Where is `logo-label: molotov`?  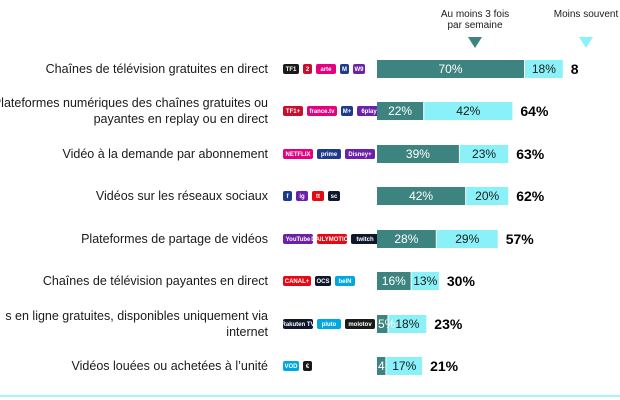
logo-label: molotov is located at coordinates (360, 325).